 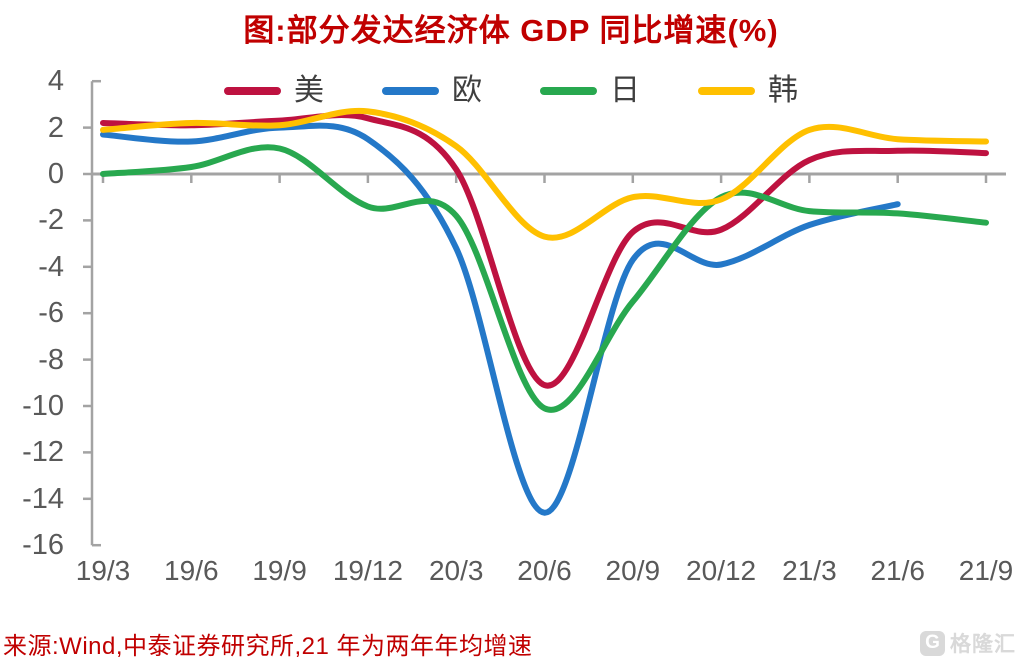 I want to click on watermark-text: 格隆汇, so click(x=983, y=644).